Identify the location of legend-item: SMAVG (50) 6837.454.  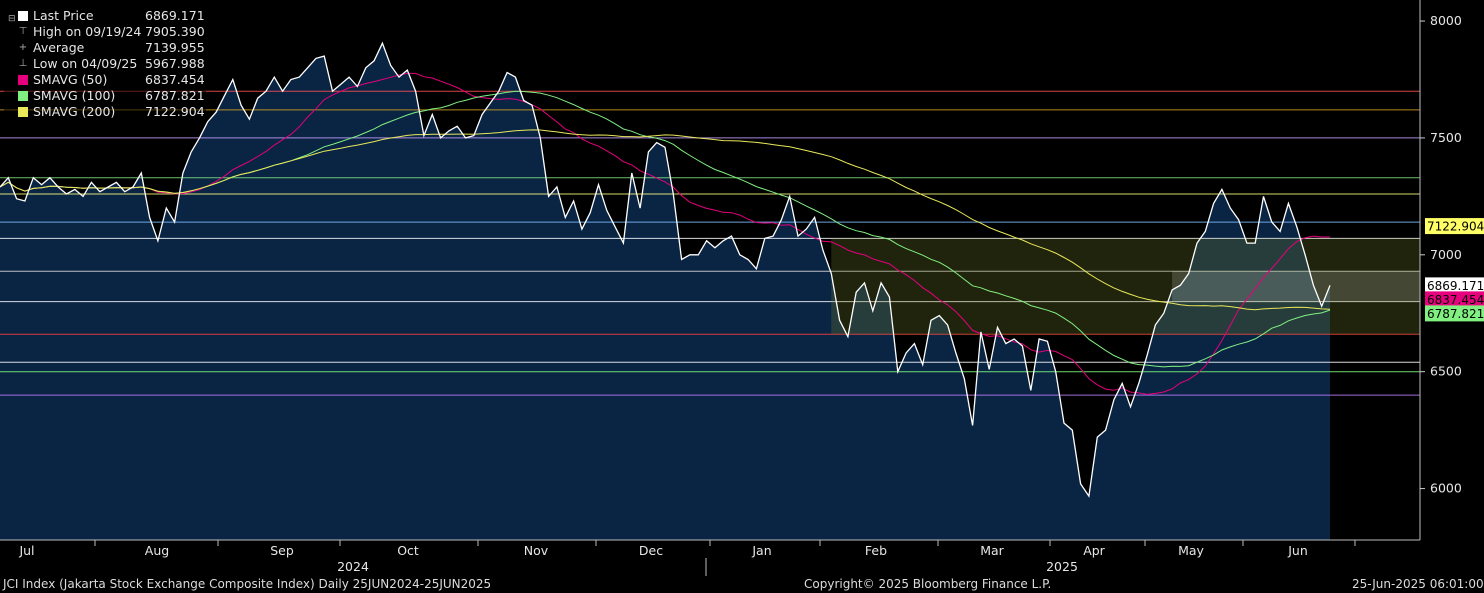
(105, 80).